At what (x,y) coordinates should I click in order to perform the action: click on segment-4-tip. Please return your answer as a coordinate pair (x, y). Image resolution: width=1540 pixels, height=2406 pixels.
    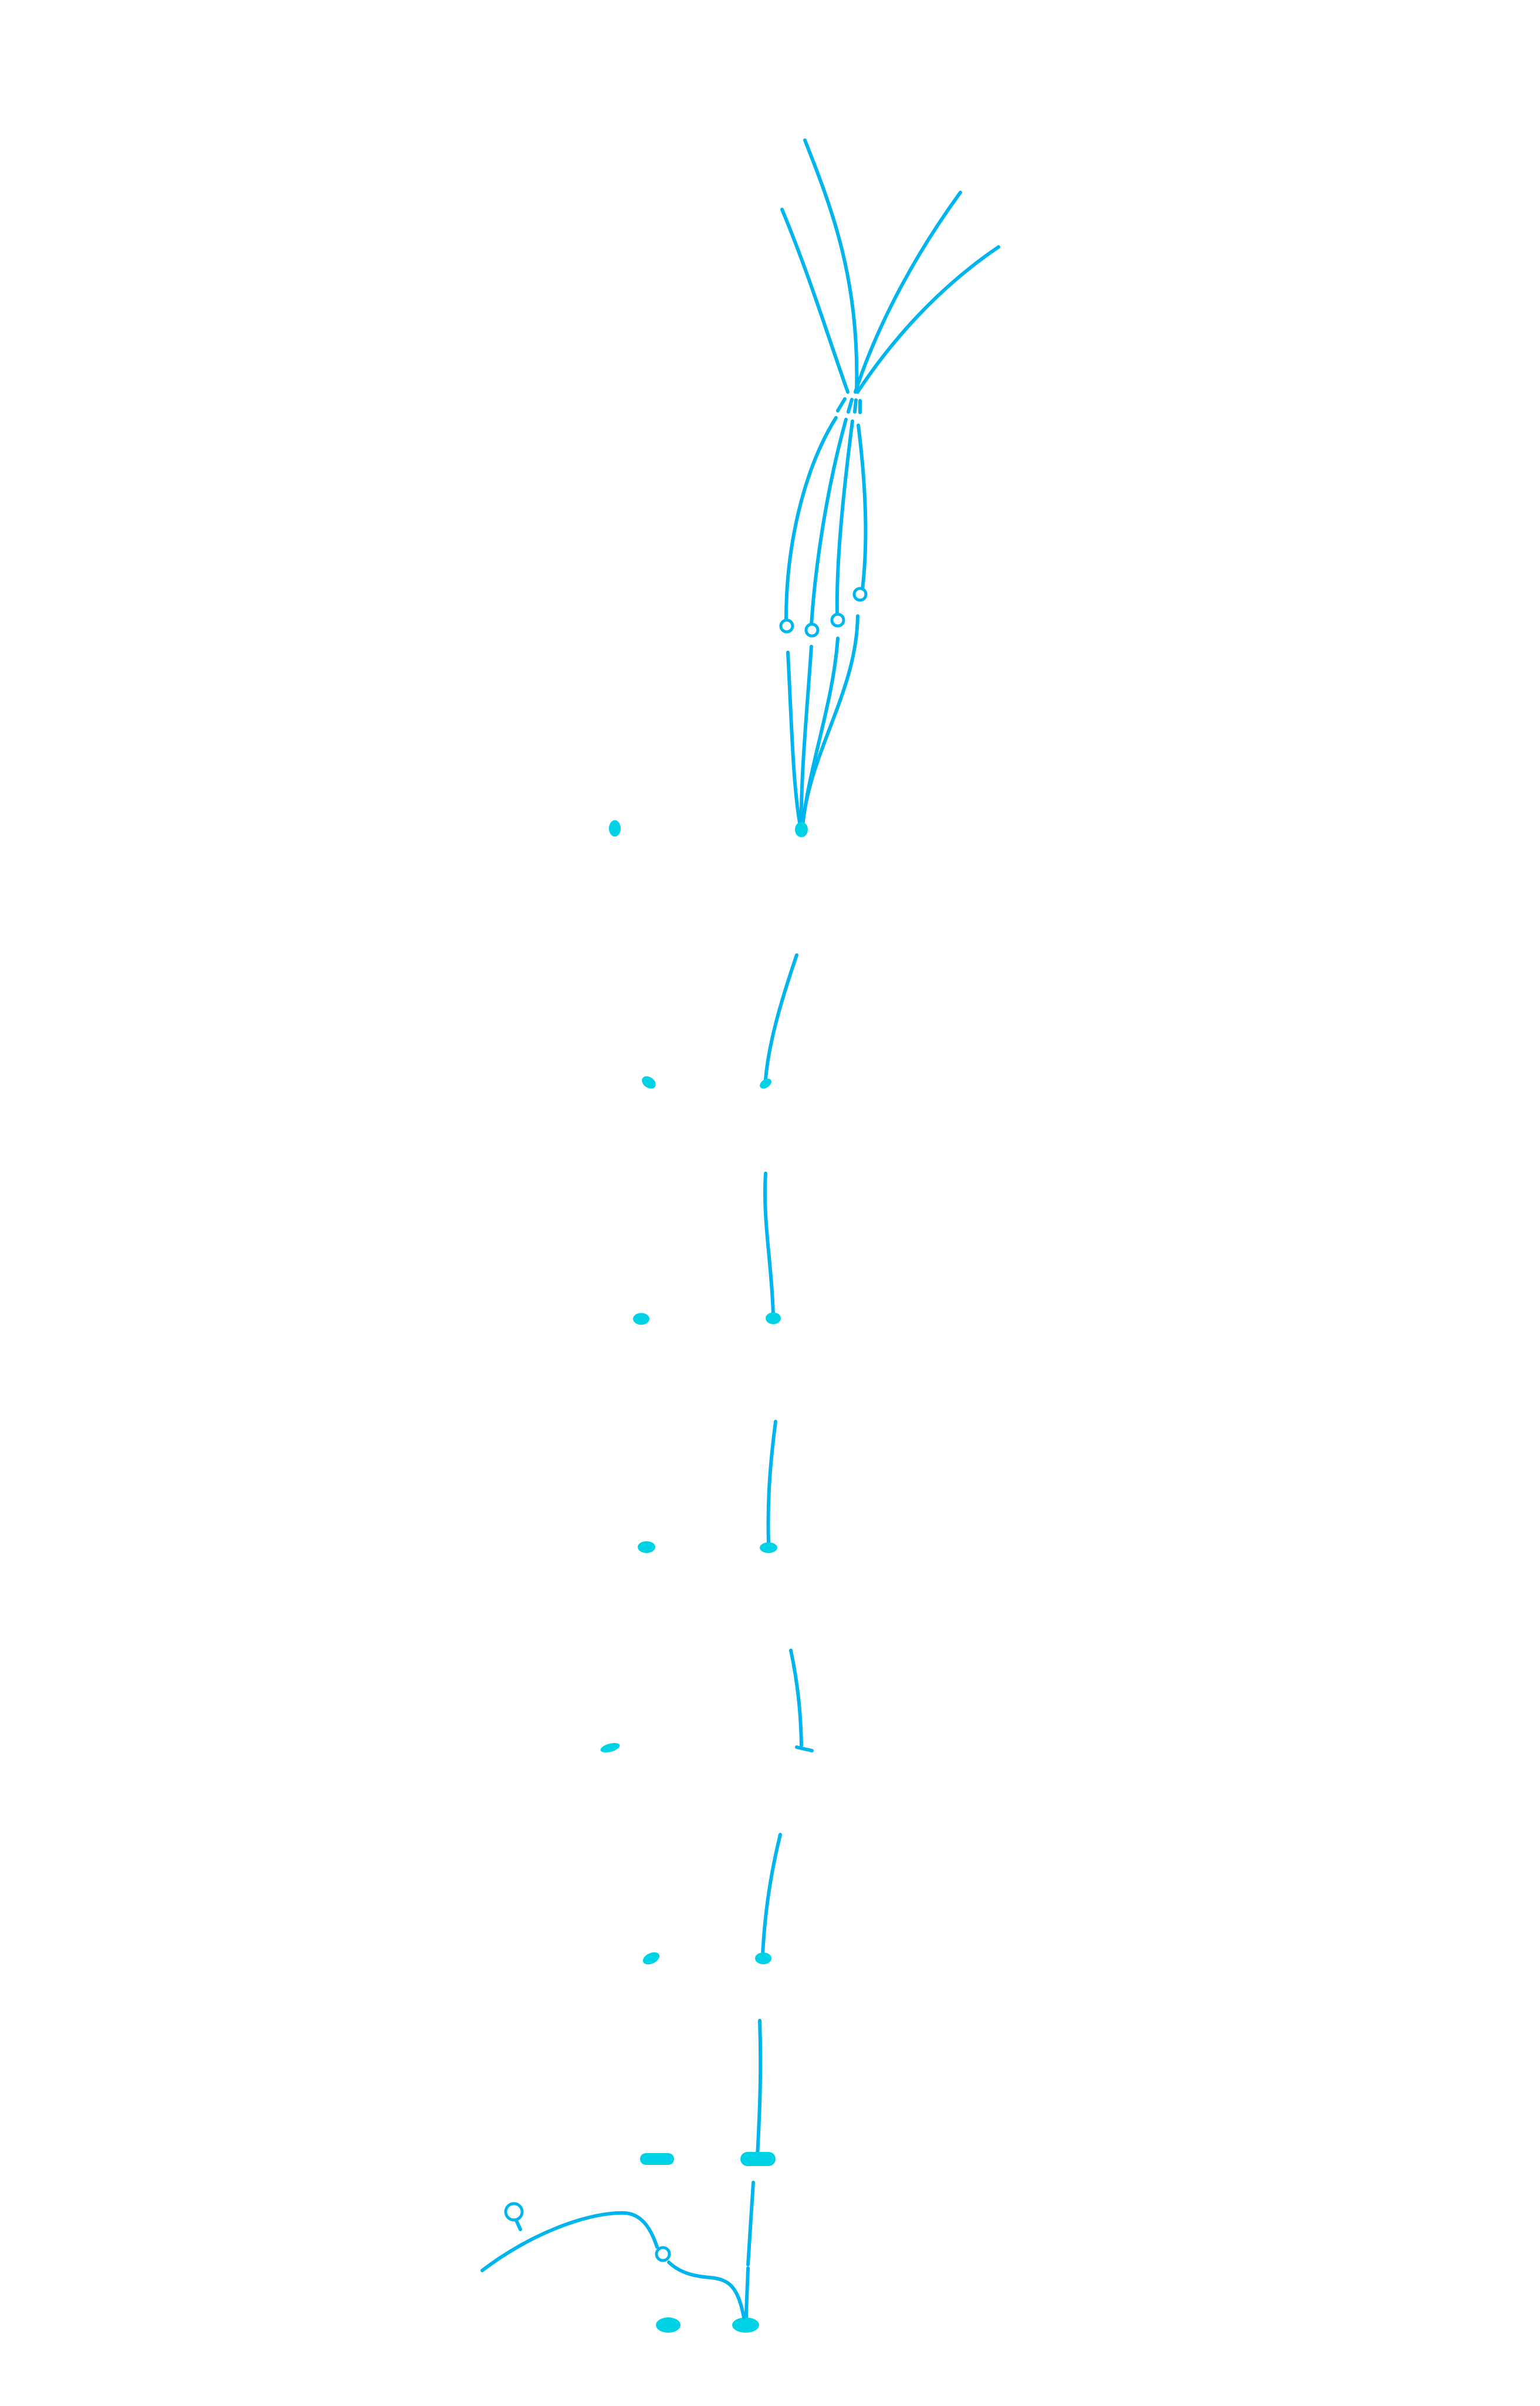
    Looking at the image, I should click on (804, 1748).